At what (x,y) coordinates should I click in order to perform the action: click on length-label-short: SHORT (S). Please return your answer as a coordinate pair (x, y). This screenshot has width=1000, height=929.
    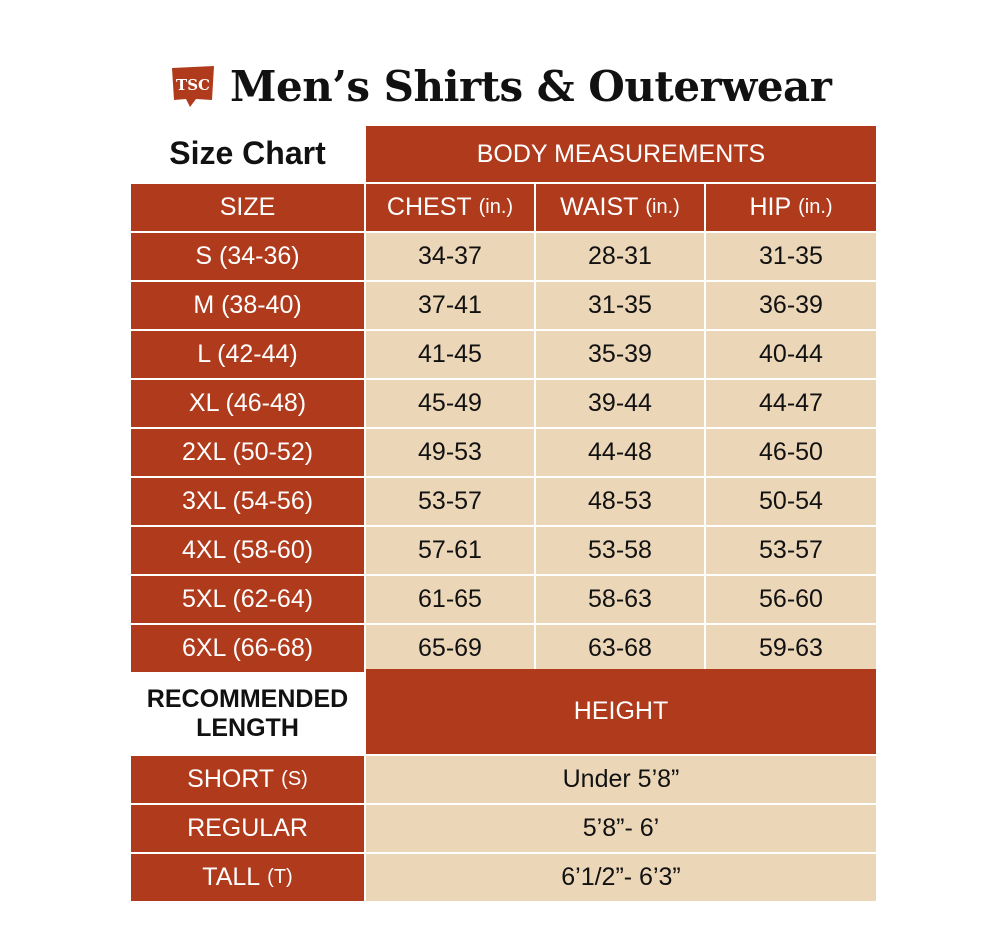
    Looking at the image, I should click on (247, 779).